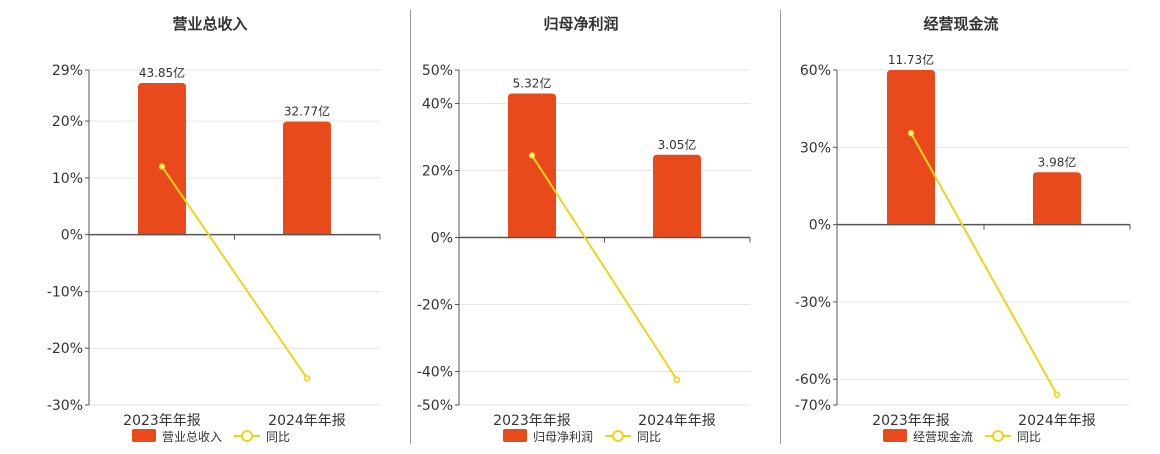  I want to click on y-tick-label: 10%, so click(67, 179).